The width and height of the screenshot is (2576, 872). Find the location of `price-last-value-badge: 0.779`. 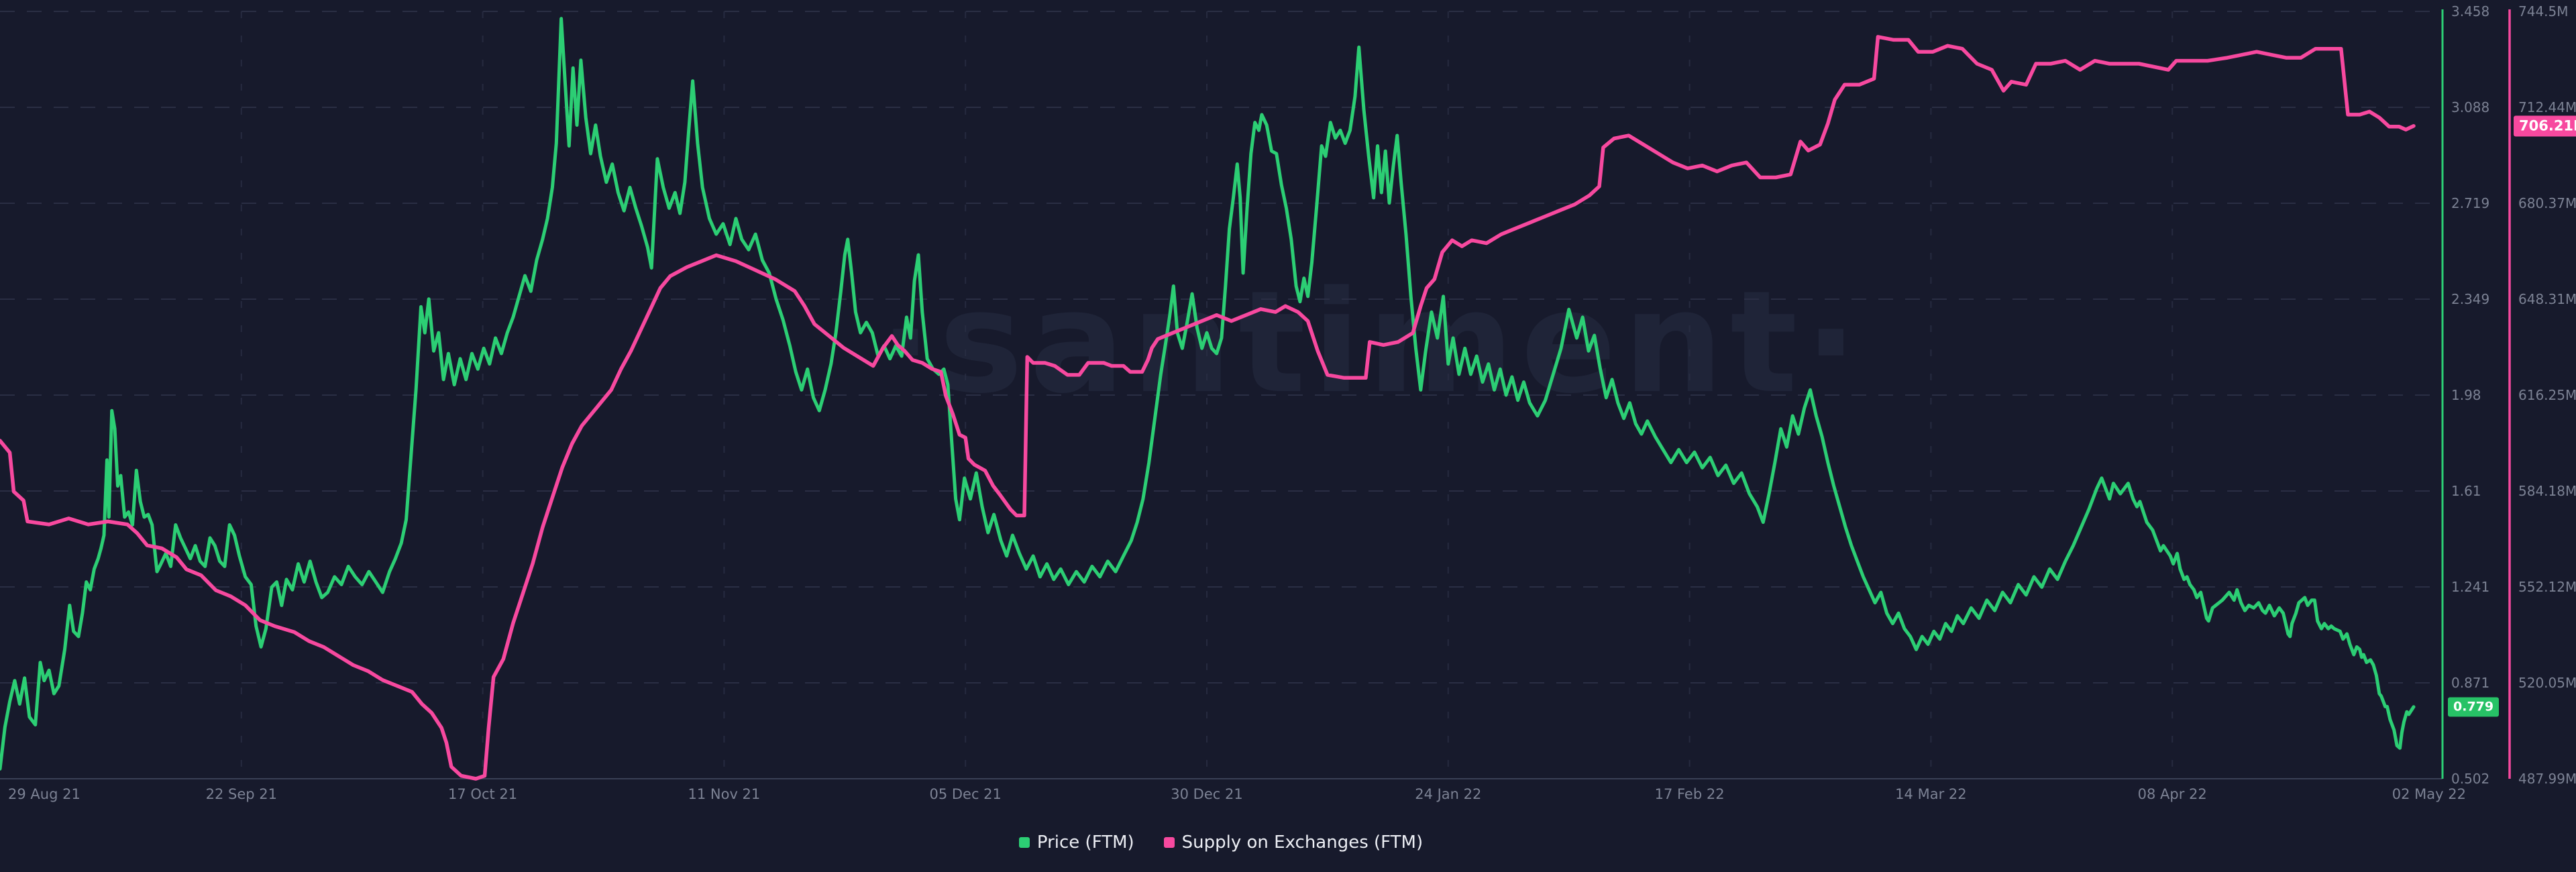

price-last-value-badge: 0.779 is located at coordinates (2474, 707).